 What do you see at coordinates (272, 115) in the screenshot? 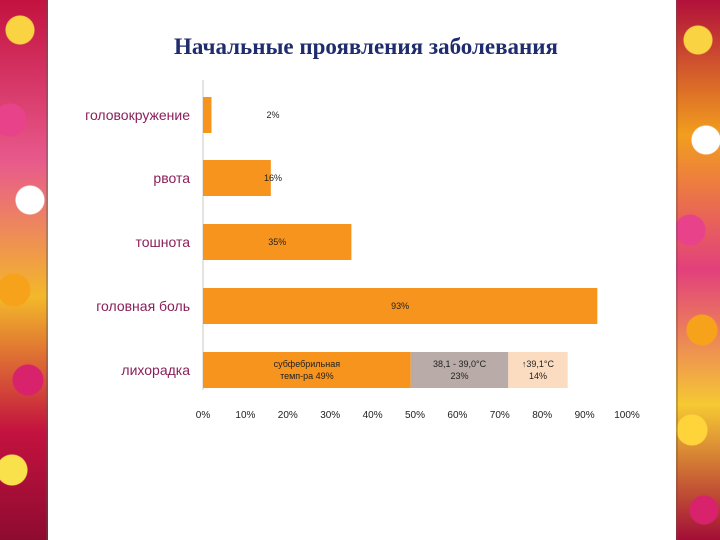
I see `bar-value-label: 2%` at bounding box center [272, 115].